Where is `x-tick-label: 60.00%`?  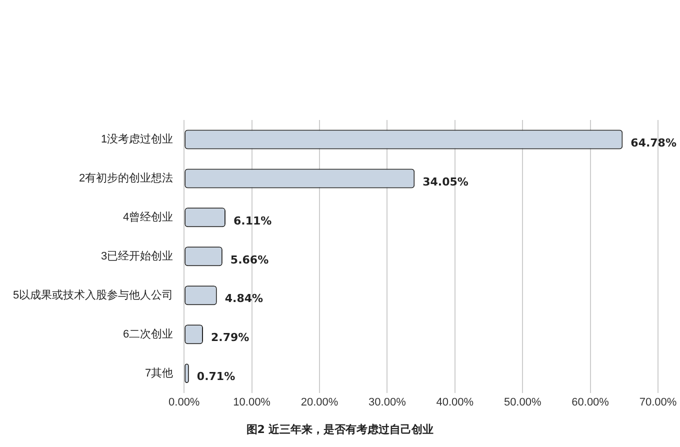 x-tick-label: 60.00% is located at coordinates (591, 402).